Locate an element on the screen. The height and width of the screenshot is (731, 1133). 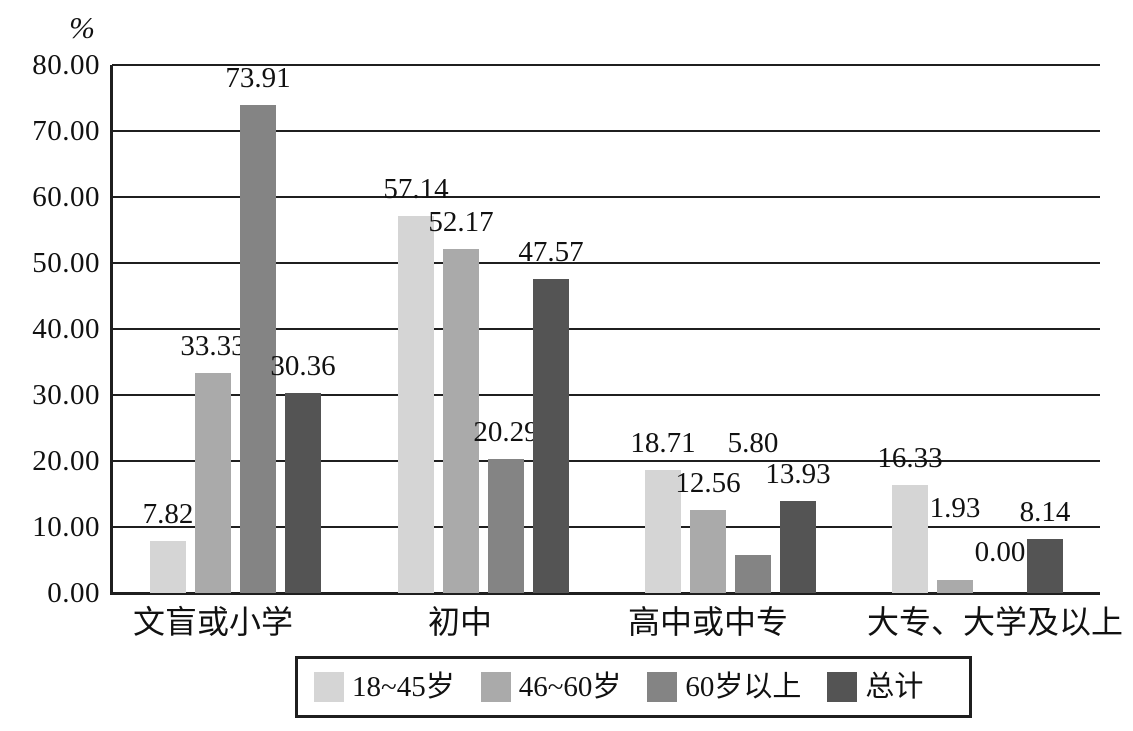
legend-label: 18~45岁 is located at coordinates (403, 687).